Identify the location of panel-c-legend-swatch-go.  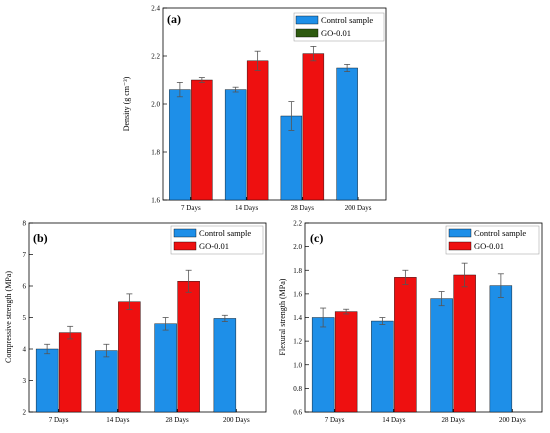
(460, 246).